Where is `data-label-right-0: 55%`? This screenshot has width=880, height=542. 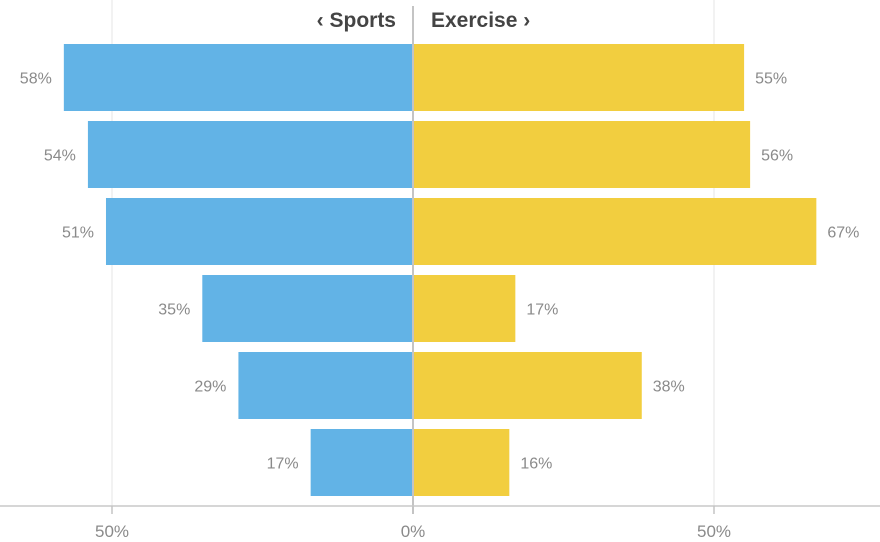 data-label-right-0: 55% is located at coordinates (771, 79).